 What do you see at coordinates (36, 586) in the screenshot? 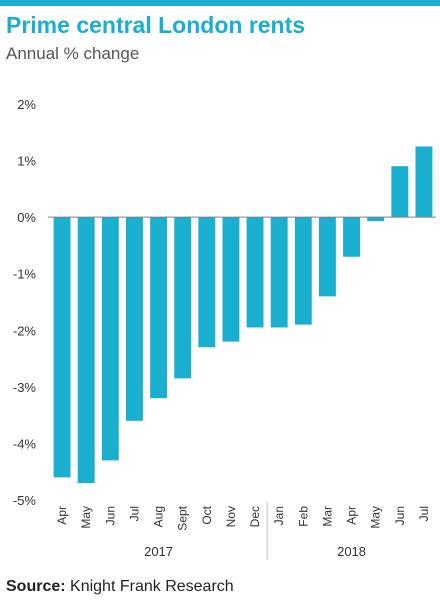
I see `source-label: Source:` at bounding box center [36, 586].